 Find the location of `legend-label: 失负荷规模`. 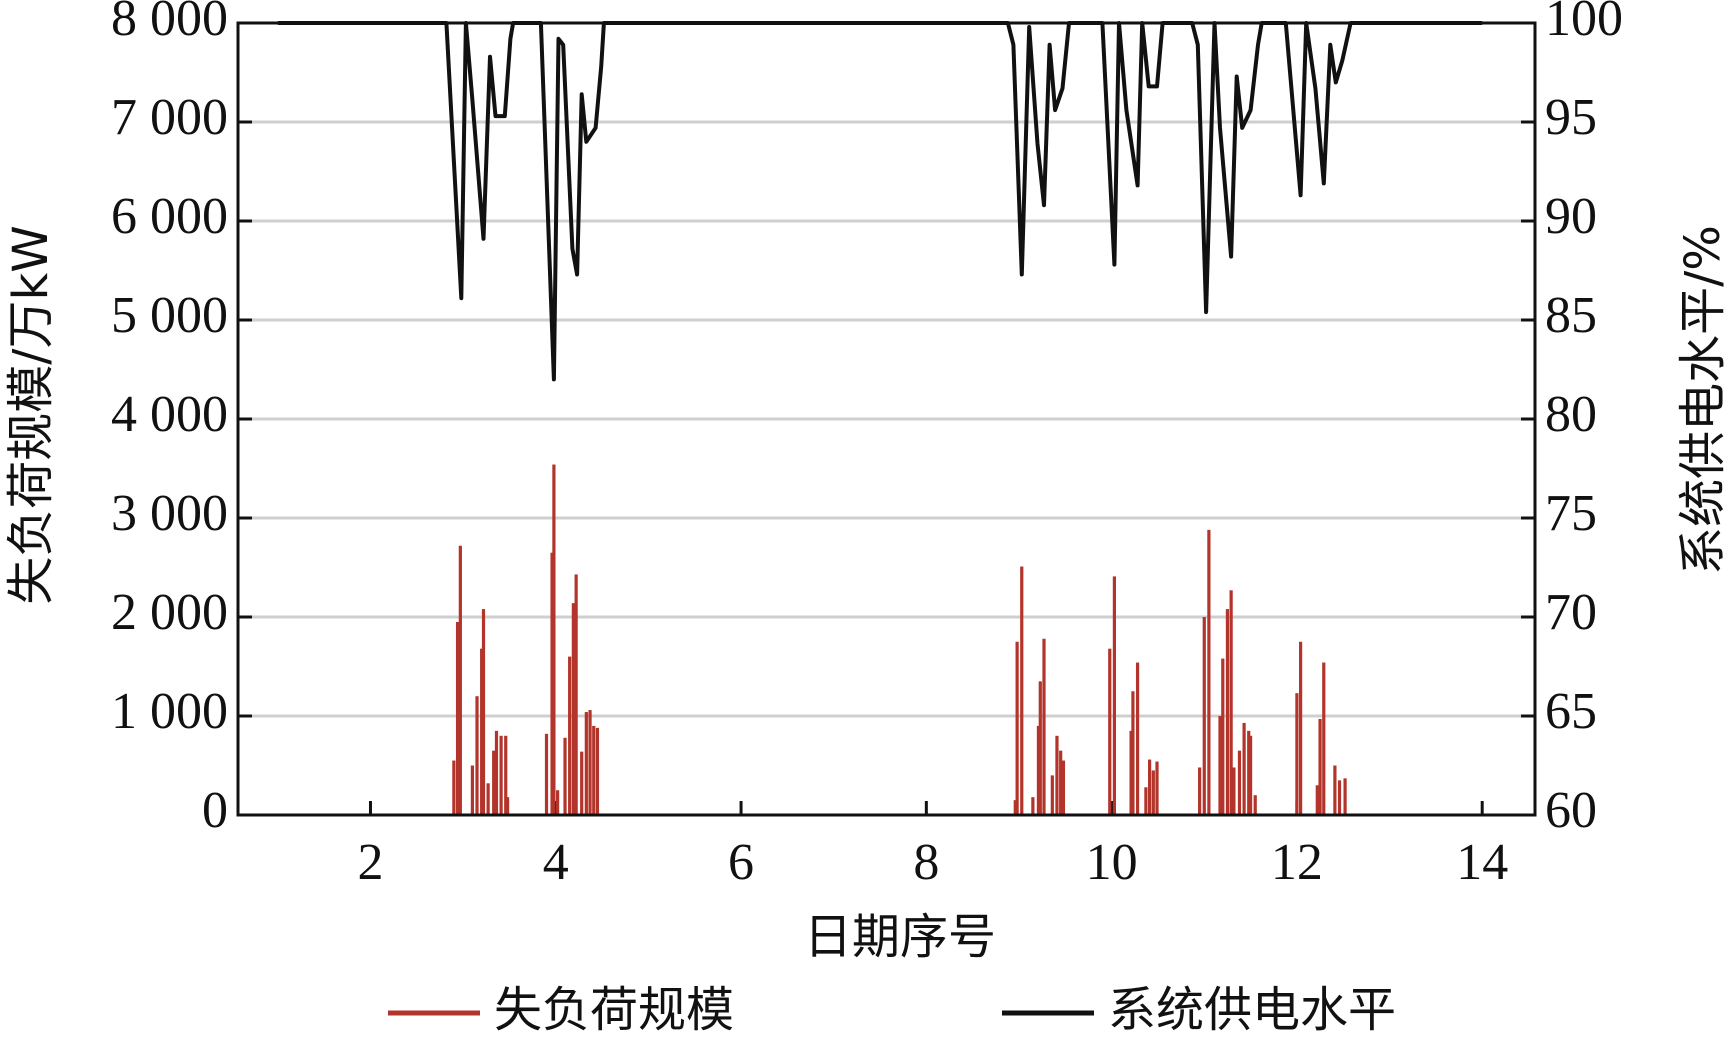

legend-label: 失负荷规模 is located at coordinates (614, 1010).